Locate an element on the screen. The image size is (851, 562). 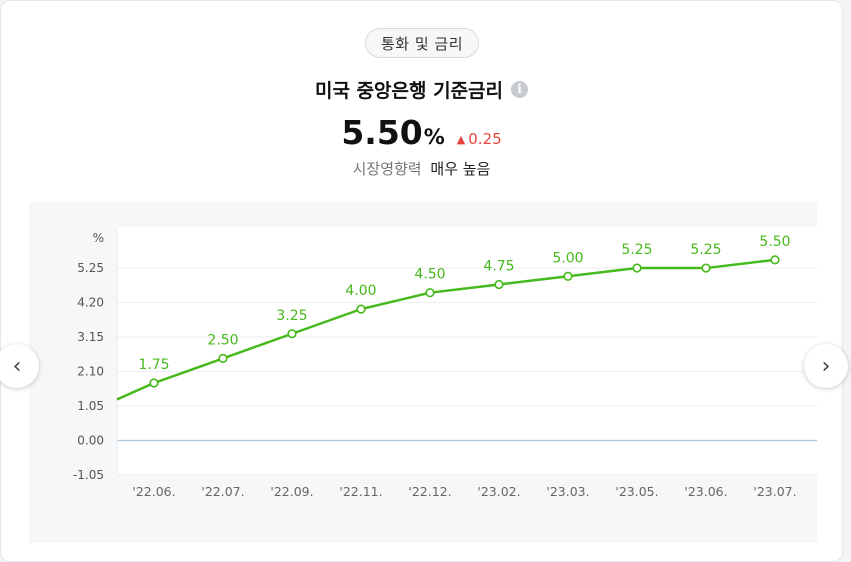
y-tick-label: -1.05 is located at coordinates (88, 475).